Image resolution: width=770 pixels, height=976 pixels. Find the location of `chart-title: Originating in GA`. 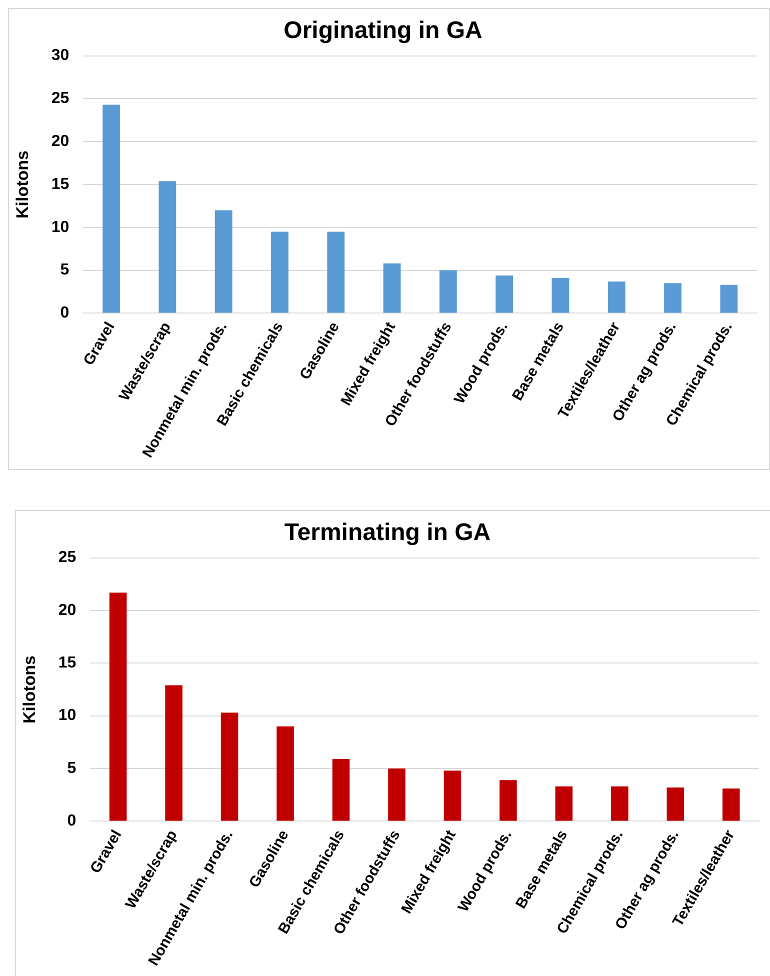

chart-title: Originating in GA is located at coordinates (383, 30).